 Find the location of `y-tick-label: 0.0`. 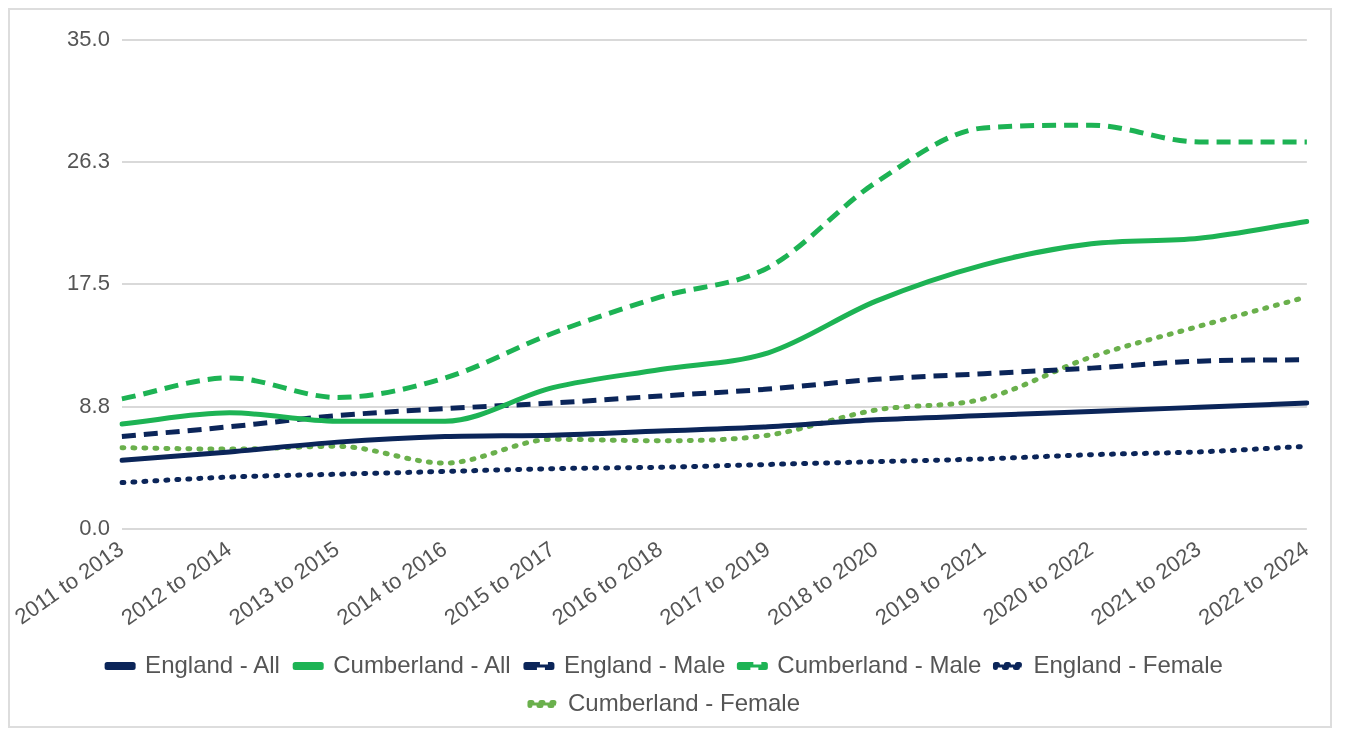

y-tick-label: 0.0 is located at coordinates (94, 527).